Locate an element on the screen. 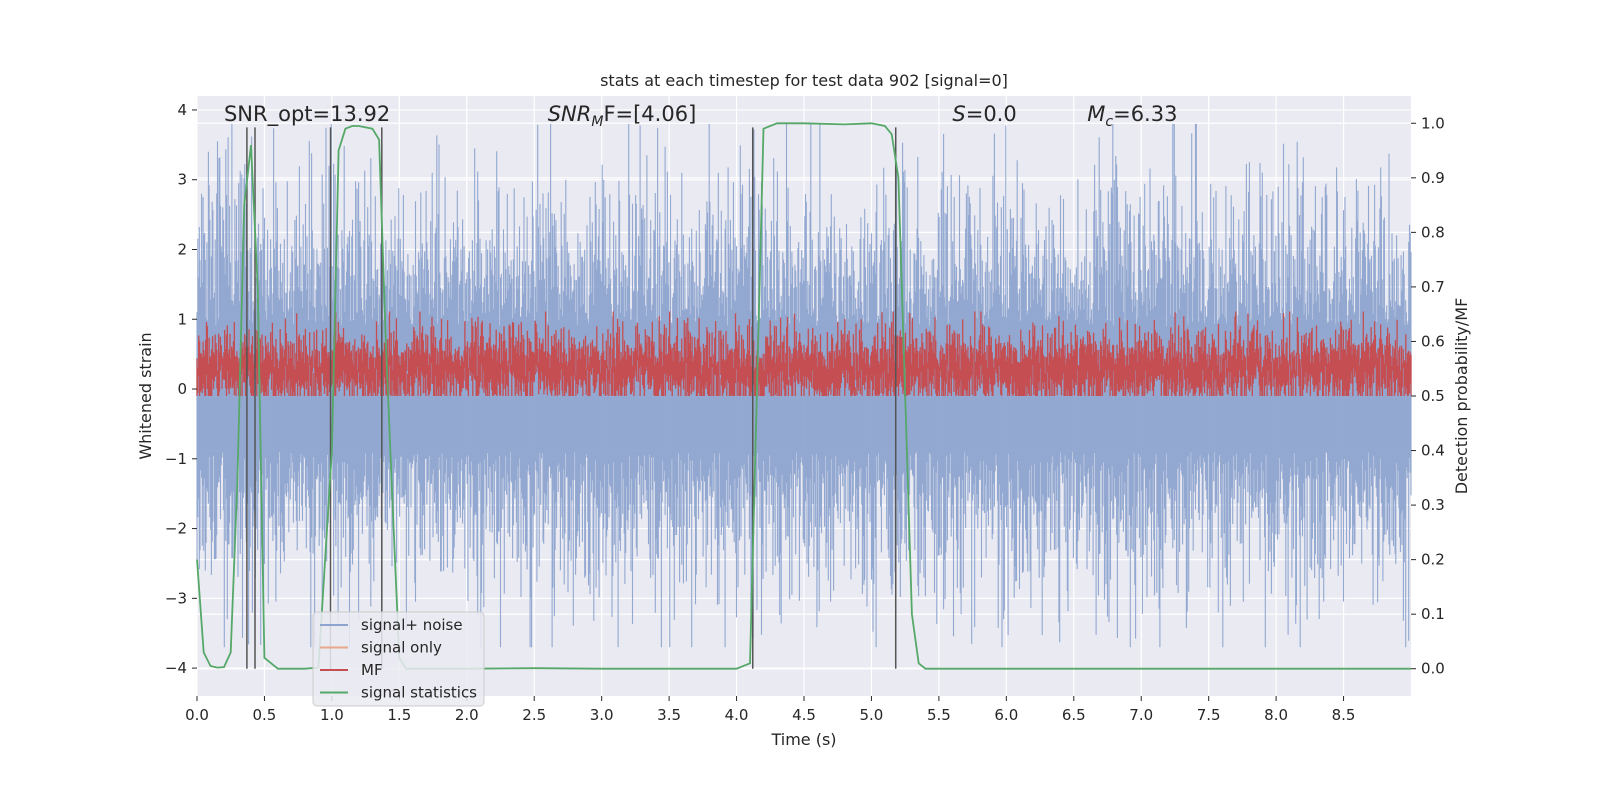  x-tick-label: 7.5 is located at coordinates (1209, 715).